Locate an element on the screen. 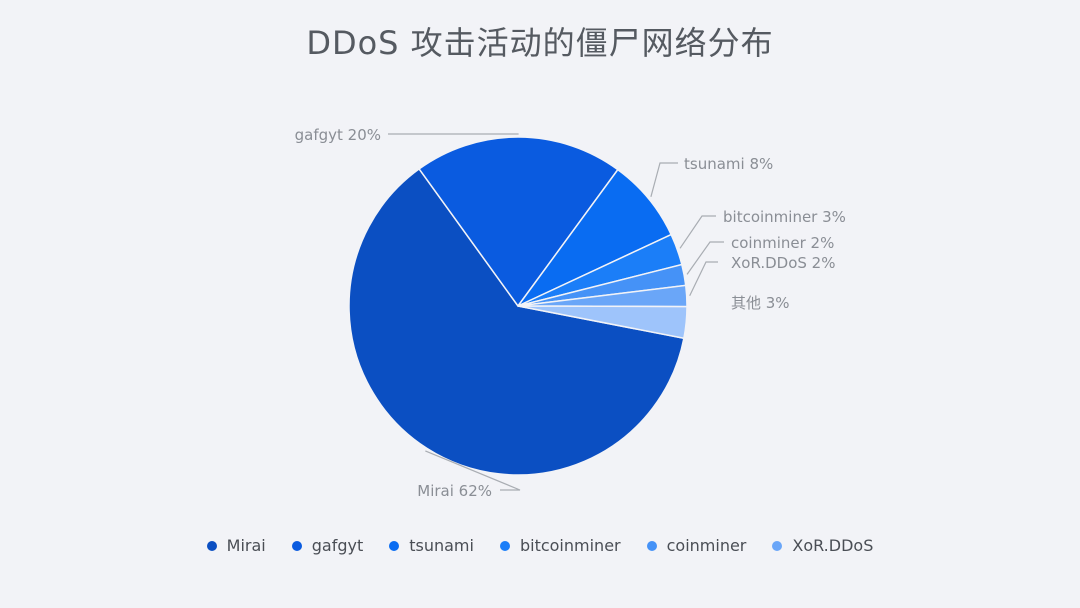 The height and width of the screenshot is (608, 1080). legend-item-tsunami: tsunami is located at coordinates (431, 545).